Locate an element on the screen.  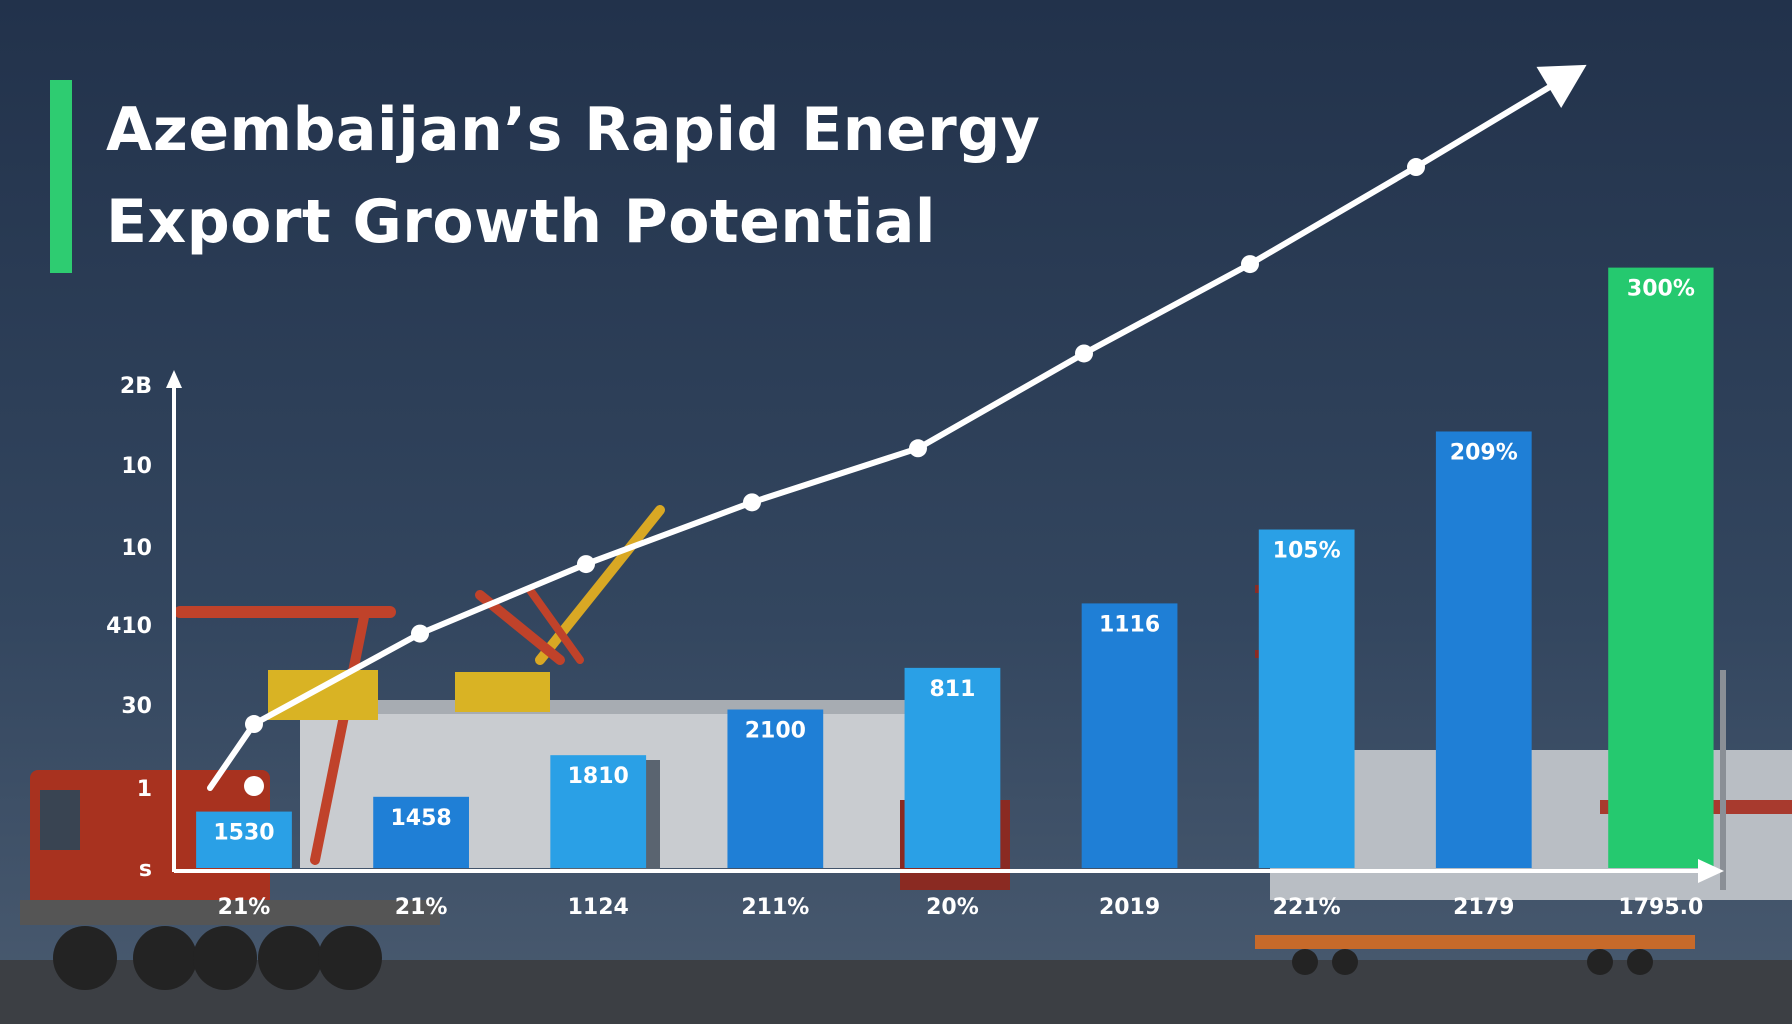
x-tick-labels-group: 21% 21% 1124 211% 20% 2019 221% 2179 1795.0 is located at coordinates (961, 907).